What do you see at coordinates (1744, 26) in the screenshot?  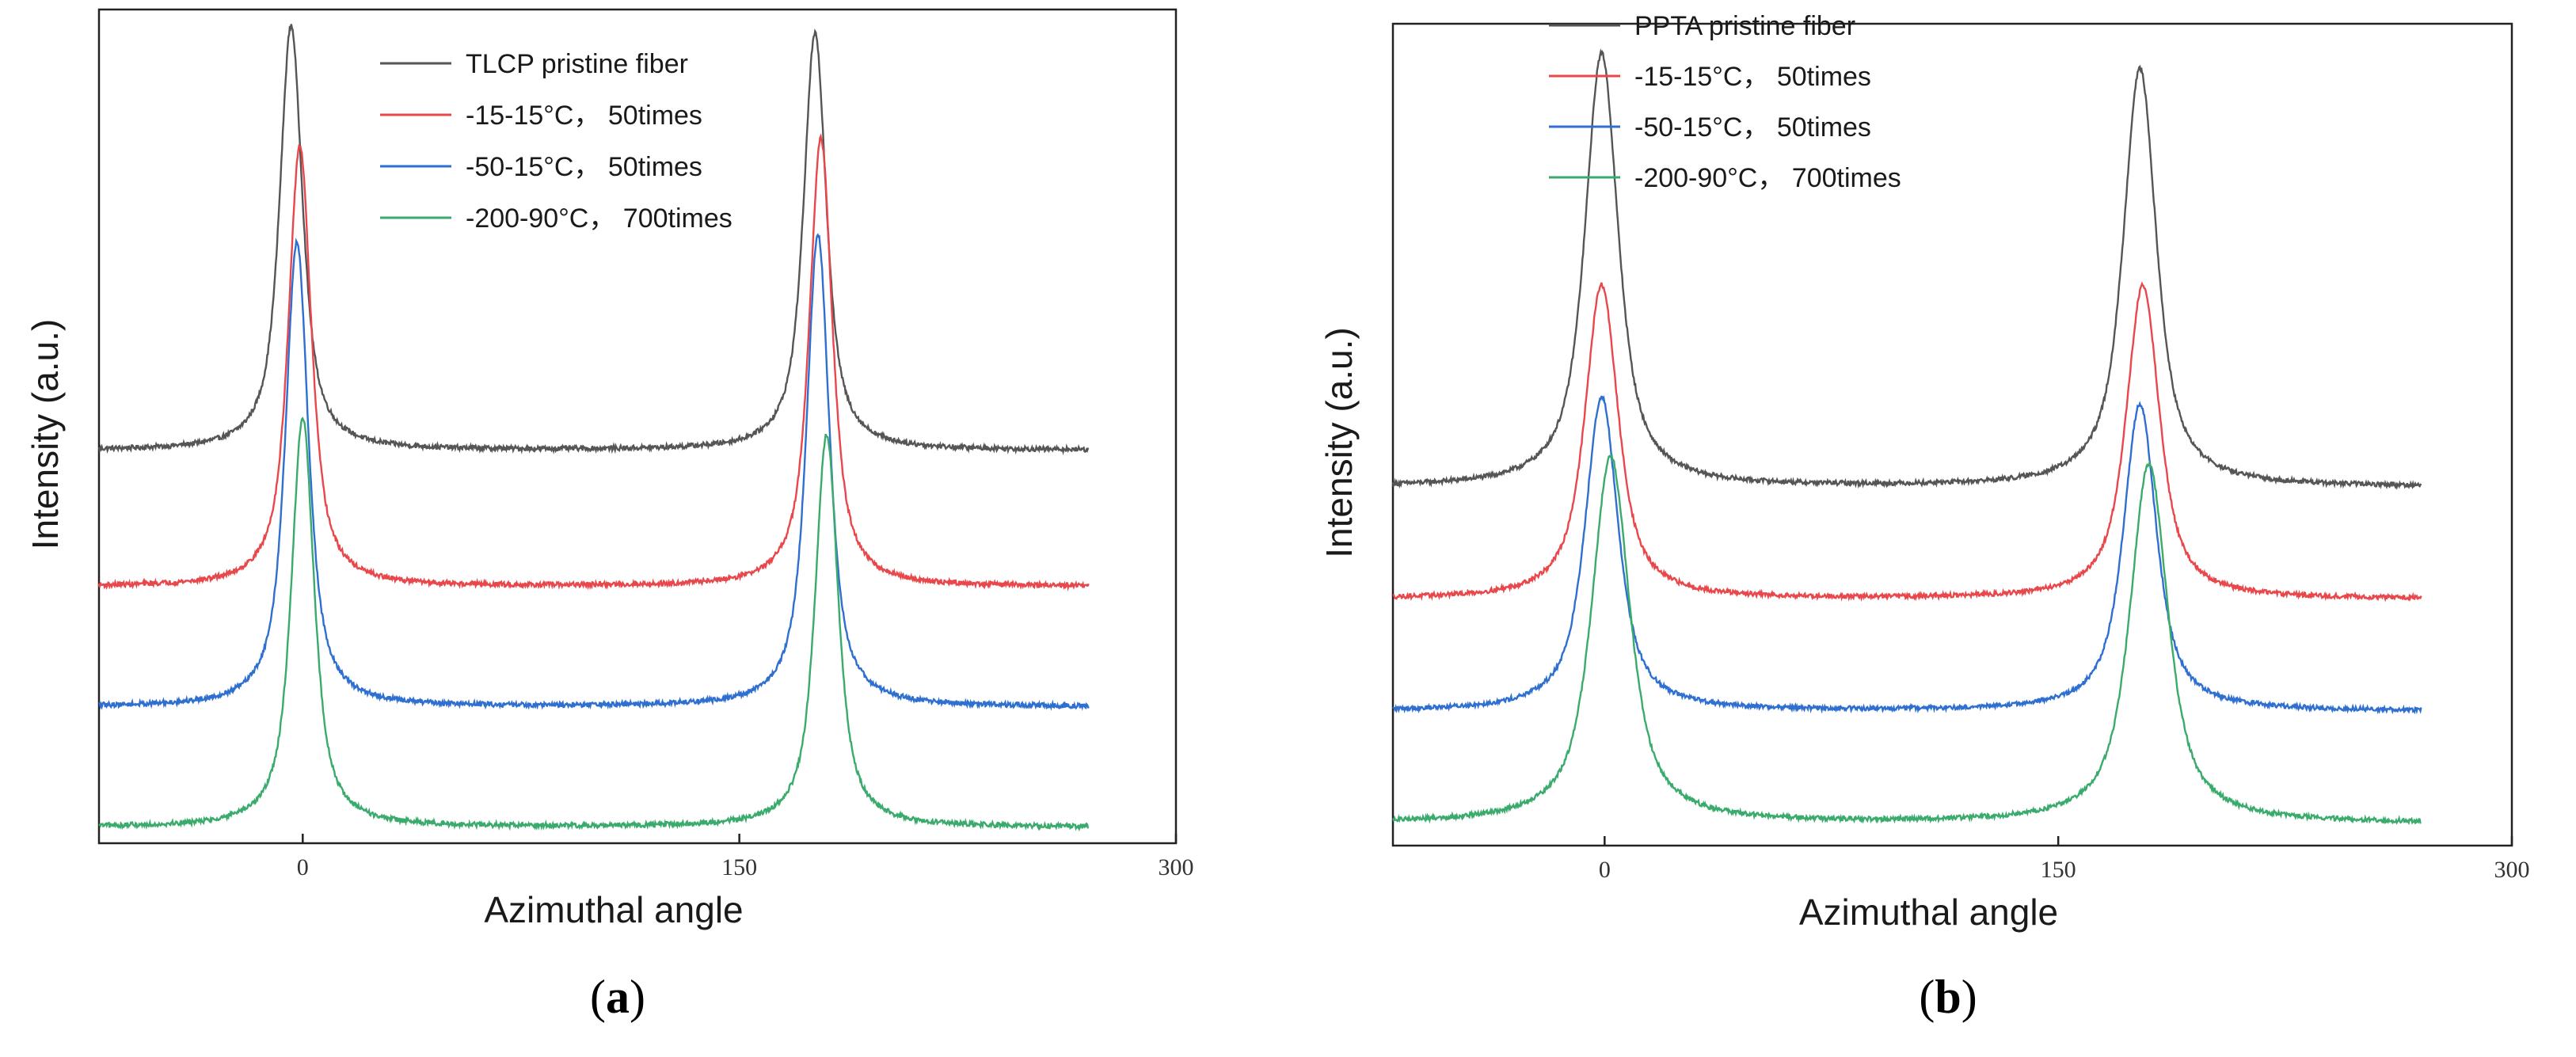 I see `legend-label: PPTA pristine fiber` at bounding box center [1744, 26].